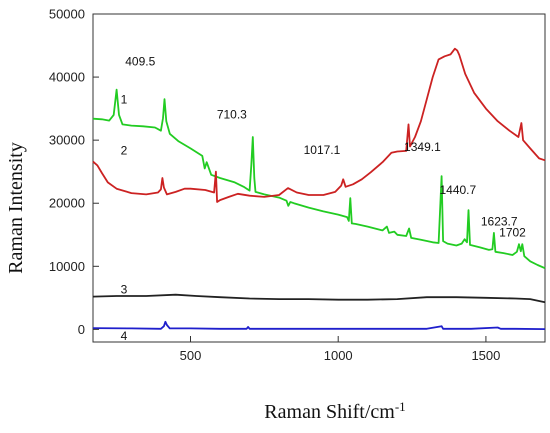 The image size is (550, 433). I want to click on x-tick-label: 1000, so click(338, 355).